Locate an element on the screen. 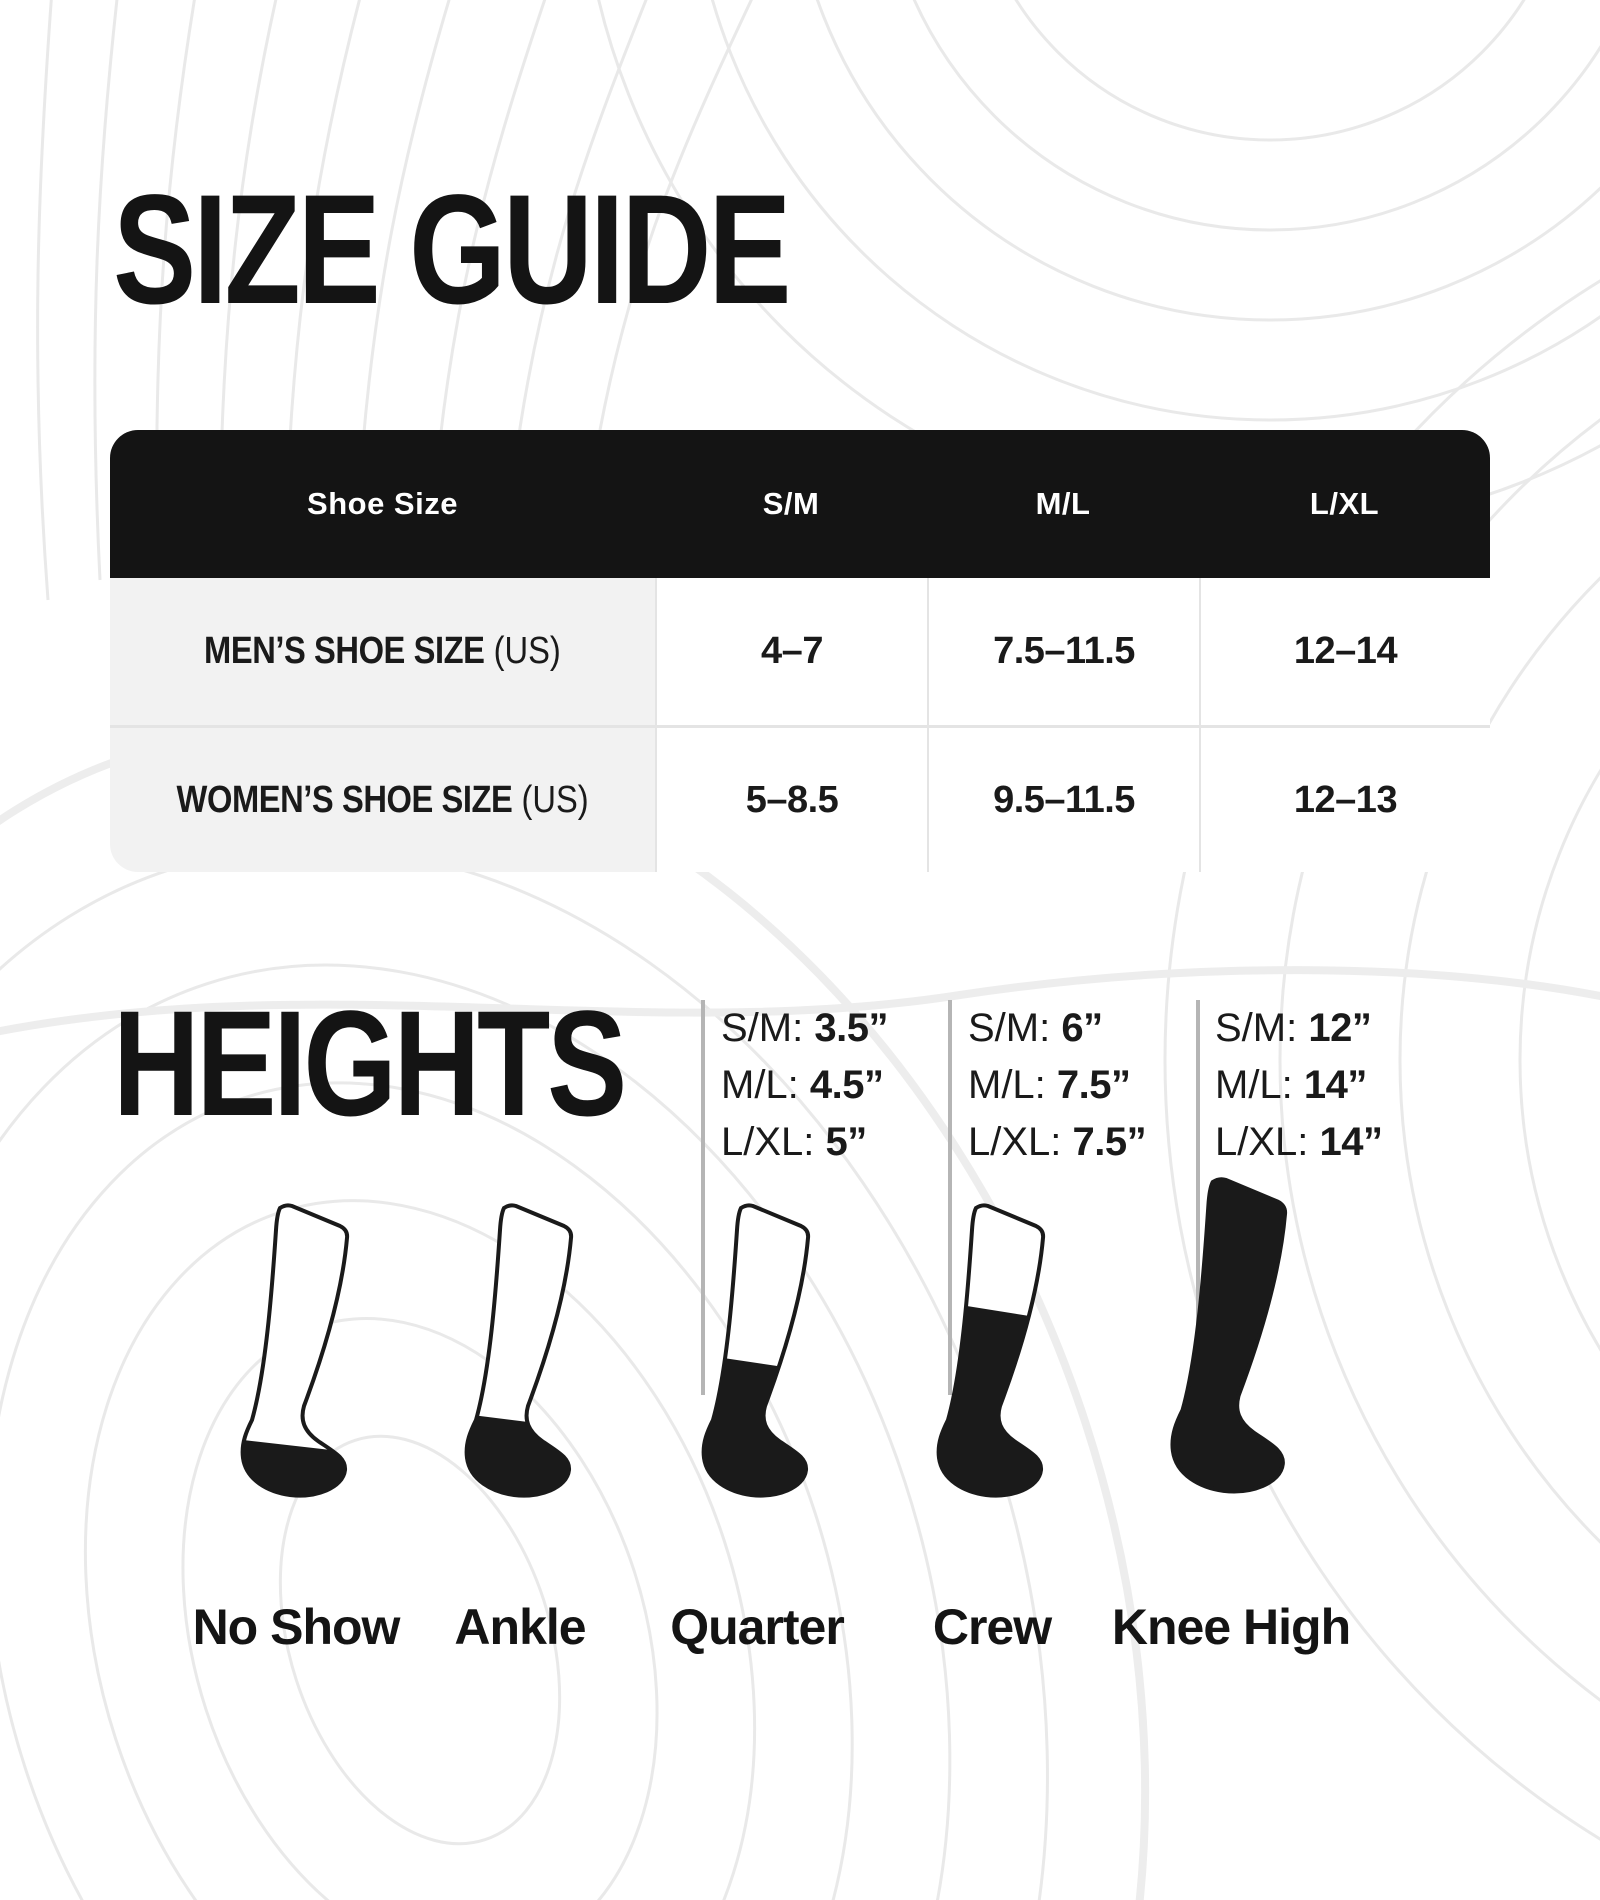 The height and width of the screenshot is (1900, 1600). sock-label-quarter: Quarter is located at coordinates (757, 1627).